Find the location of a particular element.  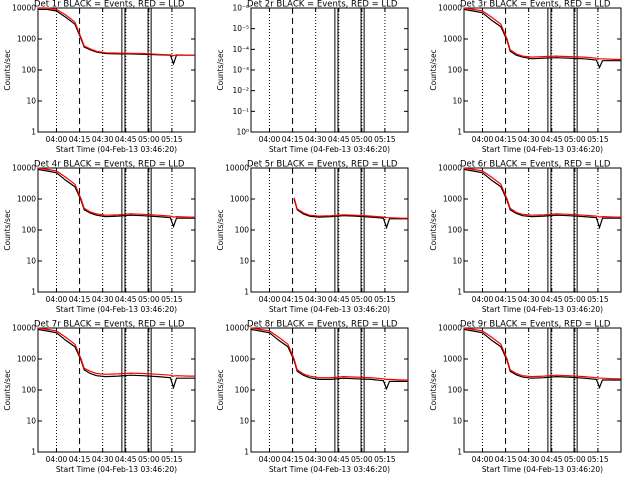

panel-title: Det 3r BLACK = Events, RED = LLD is located at coordinates (535, 5).